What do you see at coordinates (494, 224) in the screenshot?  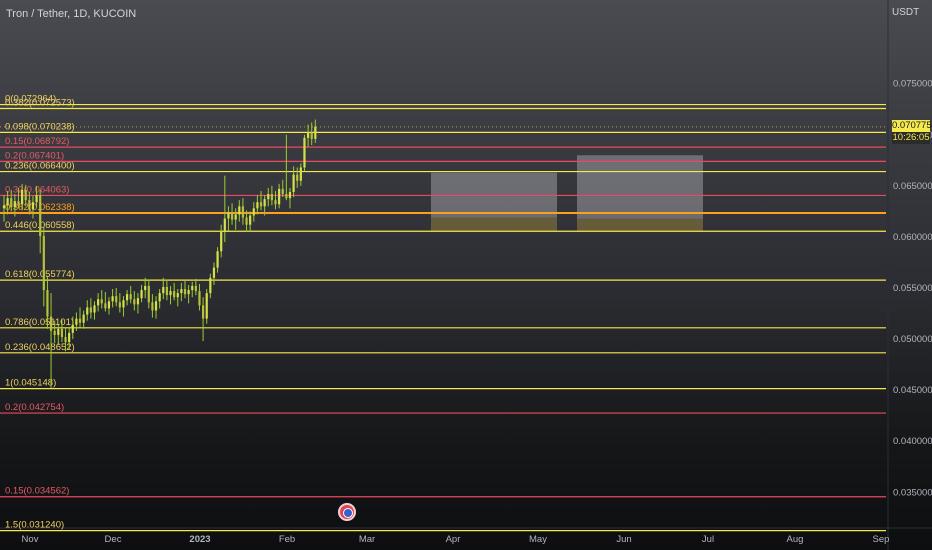 I see `zone-lower-box` at bounding box center [494, 224].